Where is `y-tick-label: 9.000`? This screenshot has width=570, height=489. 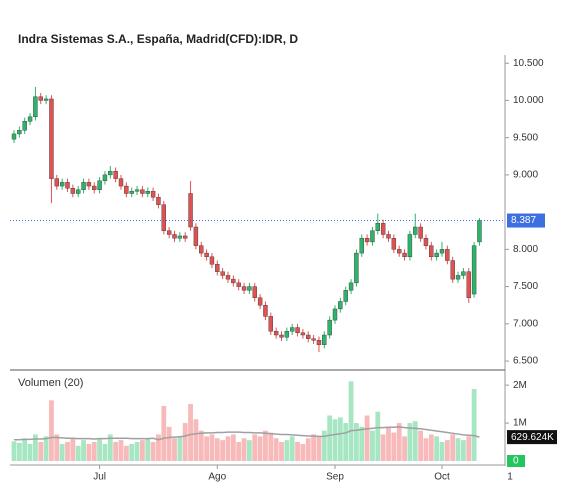
y-tick-label: 9.000 is located at coordinates (525, 175).